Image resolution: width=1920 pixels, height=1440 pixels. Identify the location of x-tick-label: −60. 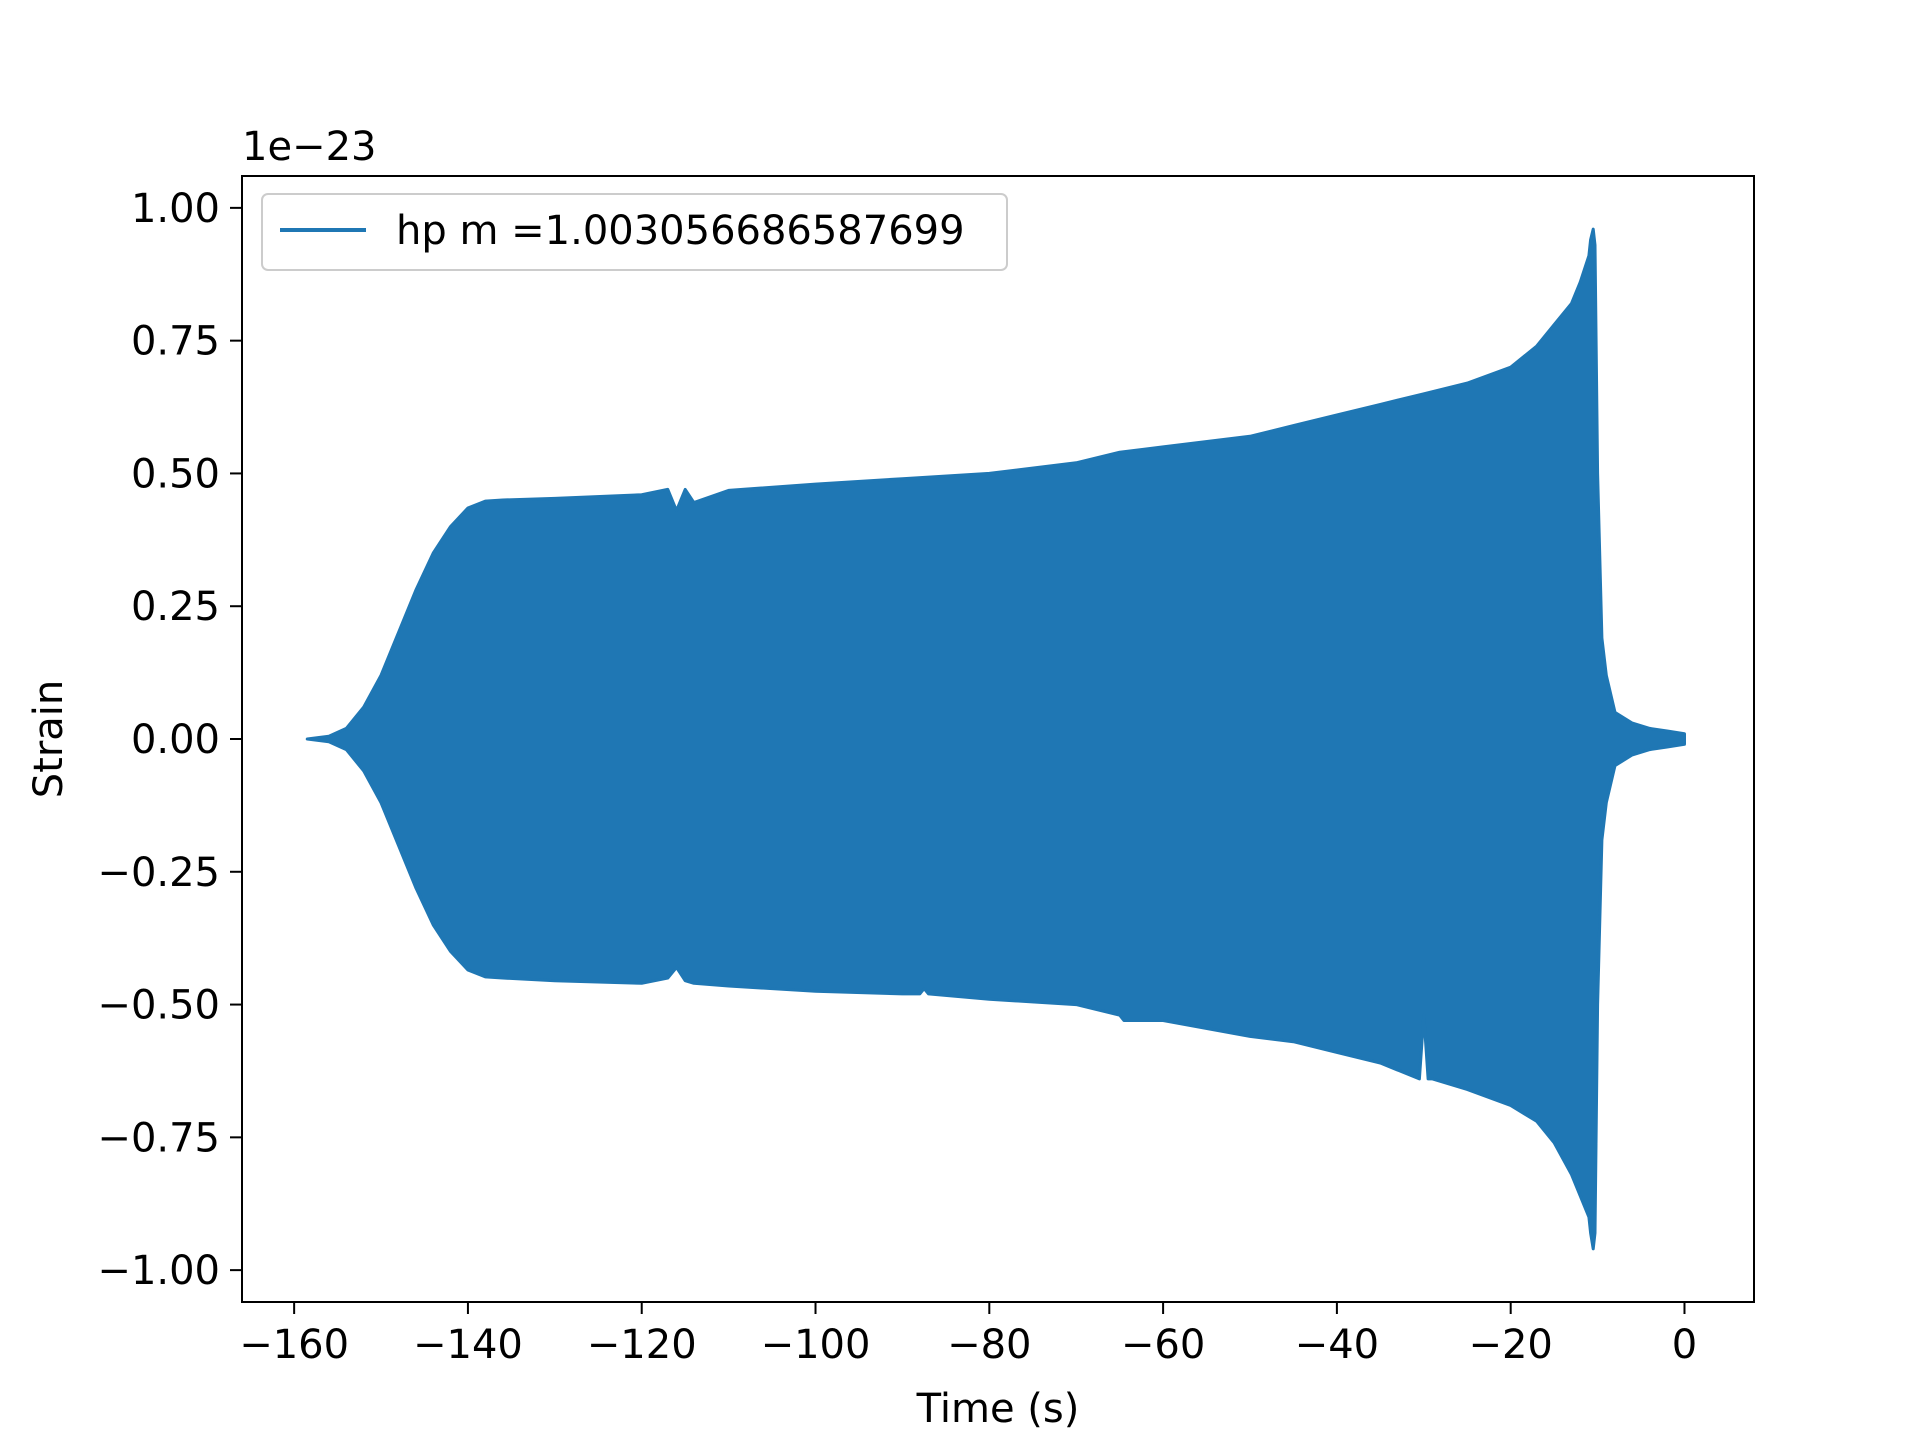
(1163, 1345).